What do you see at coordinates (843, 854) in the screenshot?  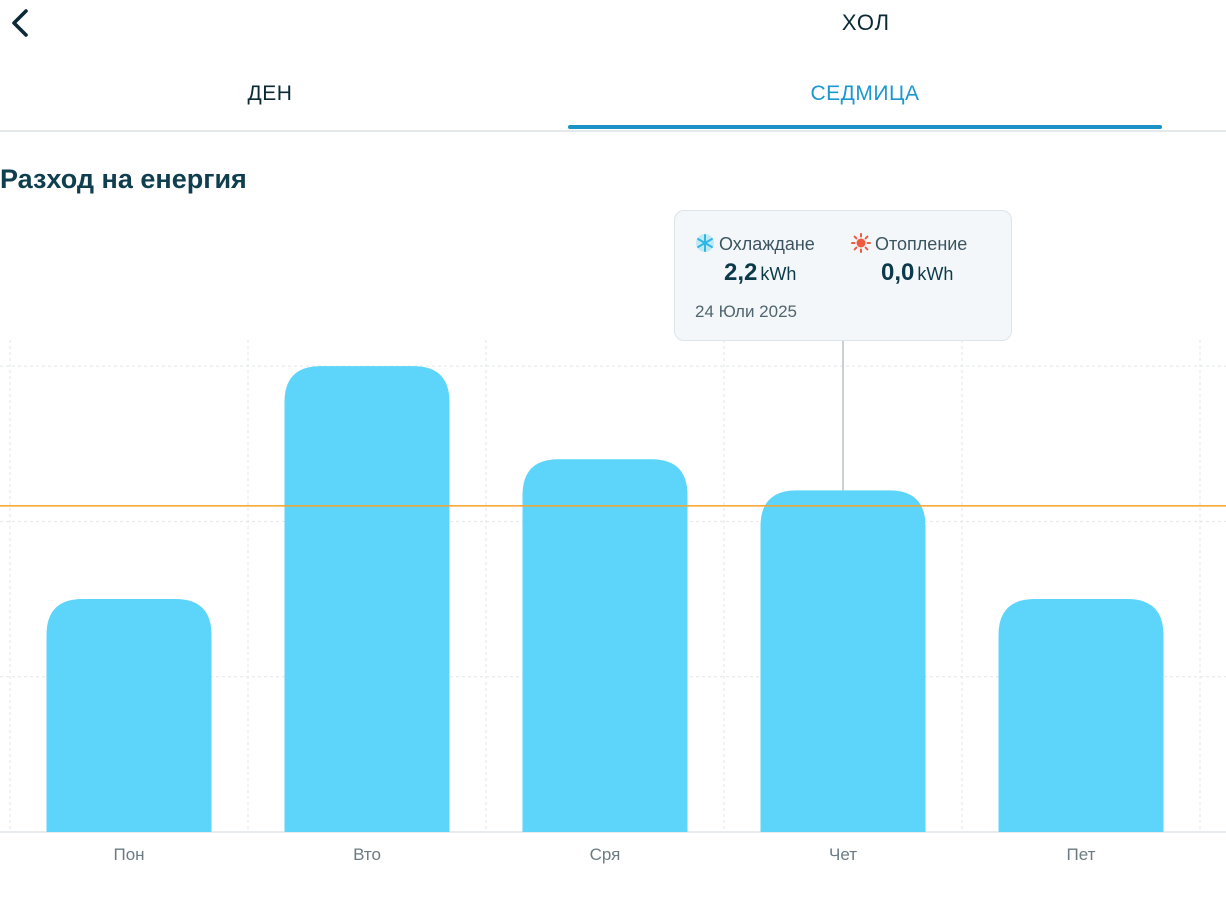 I see `x-tick-label: Чет` at bounding box center [843, 854].